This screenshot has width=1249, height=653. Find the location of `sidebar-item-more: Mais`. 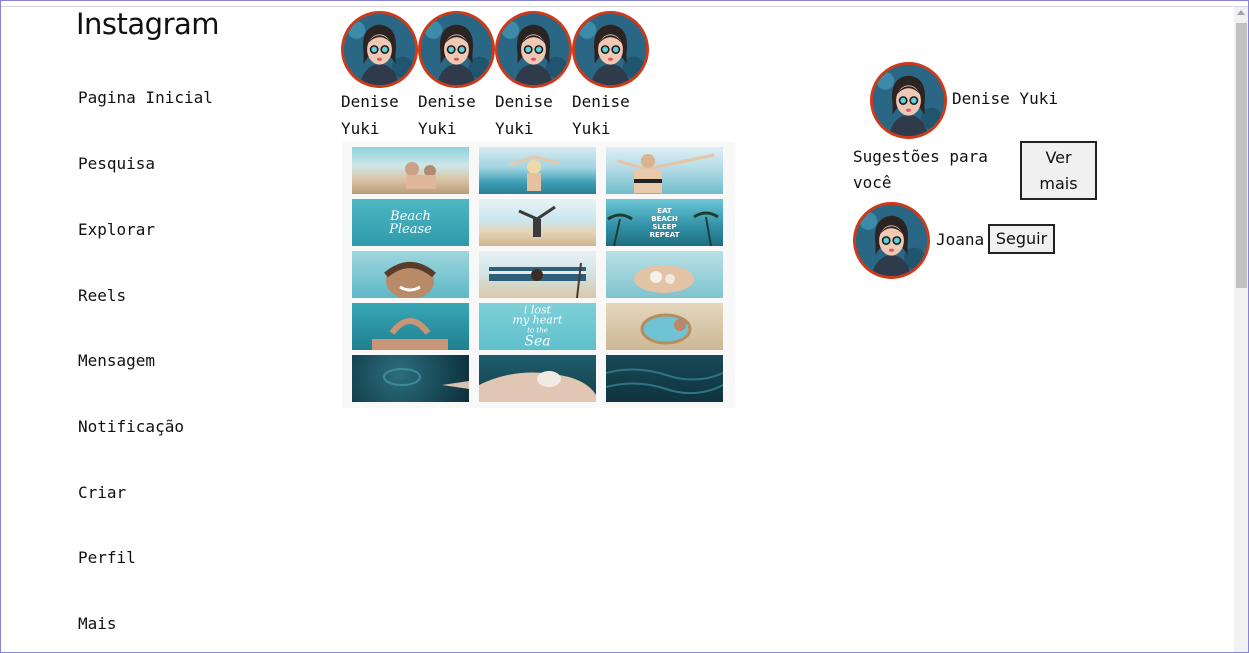

sidebar-item-more: Mais is located at coordinates (97, 623).